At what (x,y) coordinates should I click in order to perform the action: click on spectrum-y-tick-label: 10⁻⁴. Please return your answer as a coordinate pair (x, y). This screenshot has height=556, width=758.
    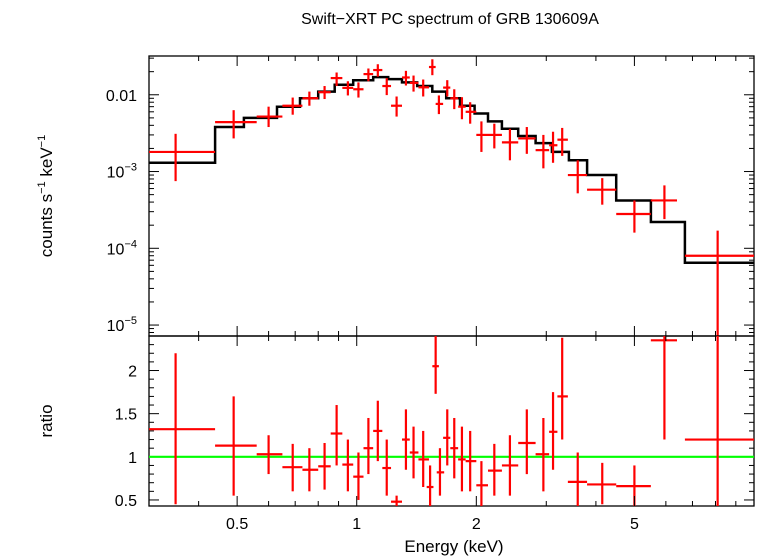
    Looking at the image, I should click on (122, 248).